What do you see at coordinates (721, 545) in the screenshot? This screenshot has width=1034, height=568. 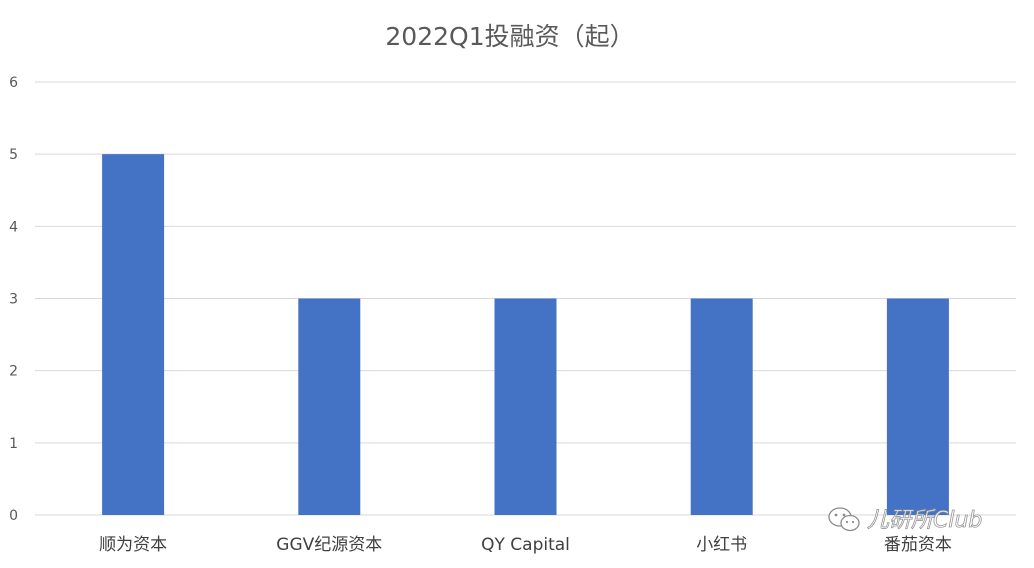 I see `x-category-label: 小红书` at bounding box center [721, 545].